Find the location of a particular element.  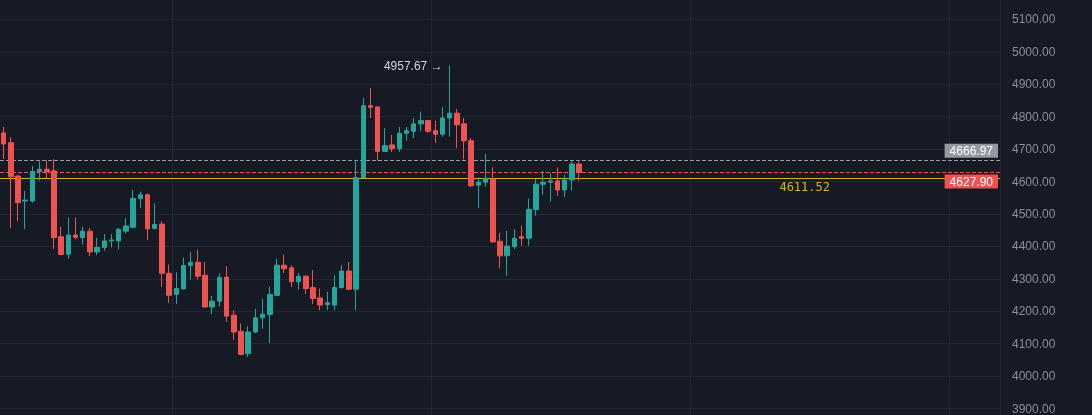

y-tick-label: 4000.00 is located at coordinates (1034, 376).